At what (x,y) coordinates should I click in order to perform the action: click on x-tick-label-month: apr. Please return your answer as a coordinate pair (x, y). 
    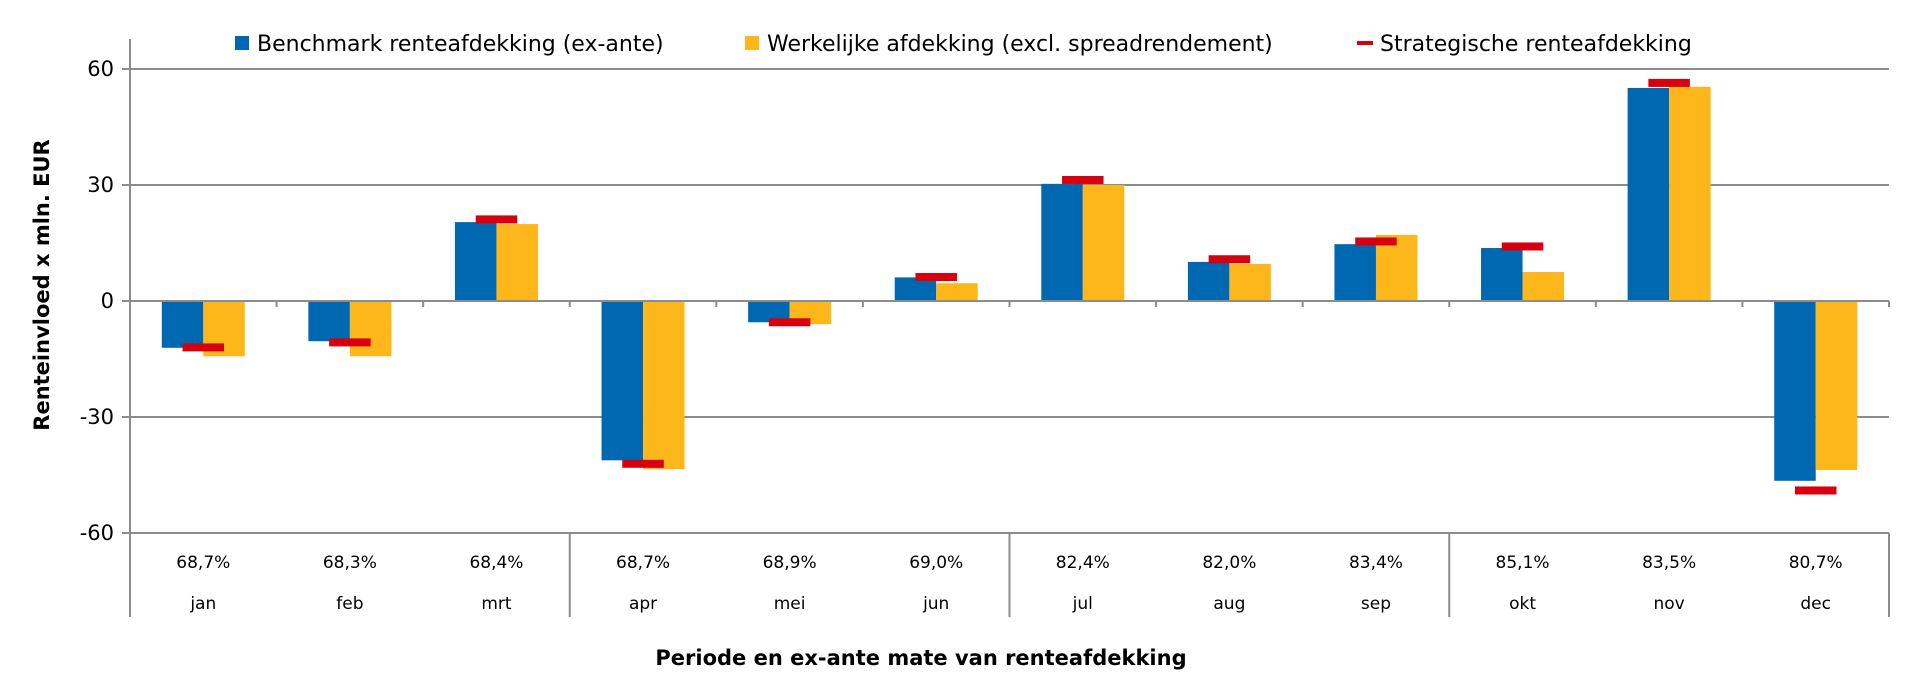
    Looking at the image, I should click on (643, 604).